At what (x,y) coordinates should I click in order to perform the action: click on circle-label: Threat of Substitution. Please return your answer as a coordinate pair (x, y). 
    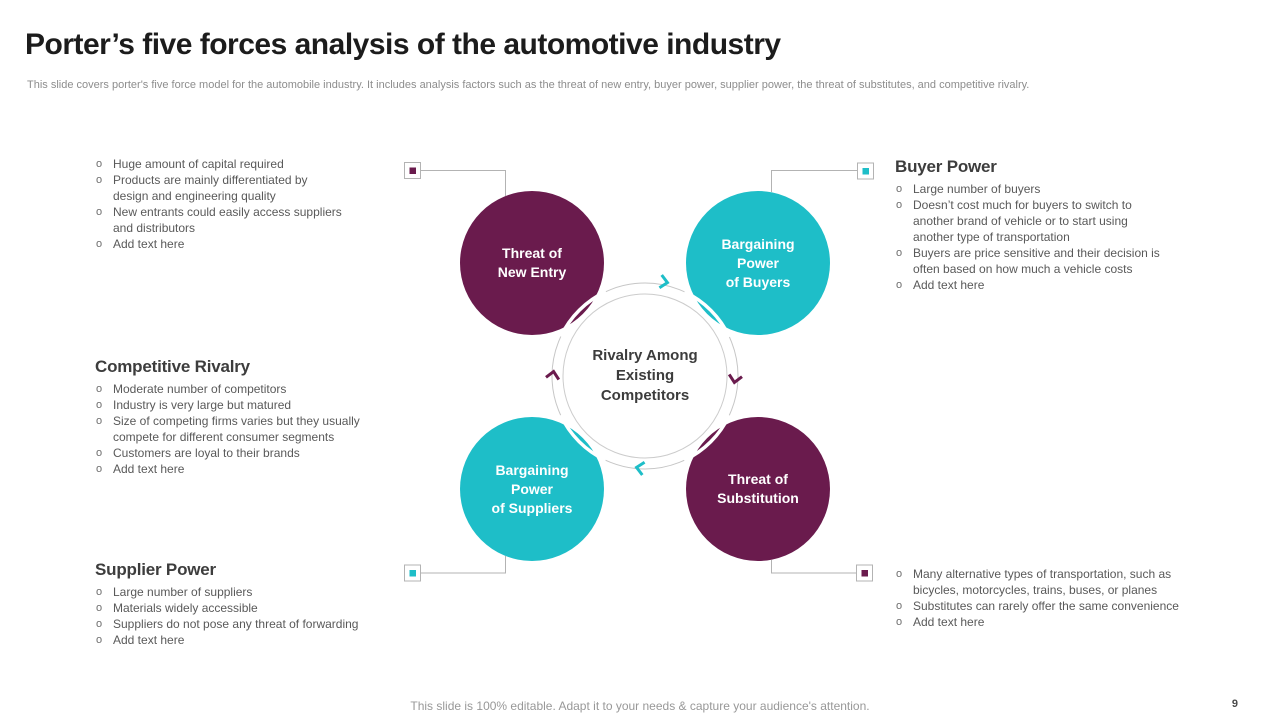
    Looking at the image, I should click on (758, 488).